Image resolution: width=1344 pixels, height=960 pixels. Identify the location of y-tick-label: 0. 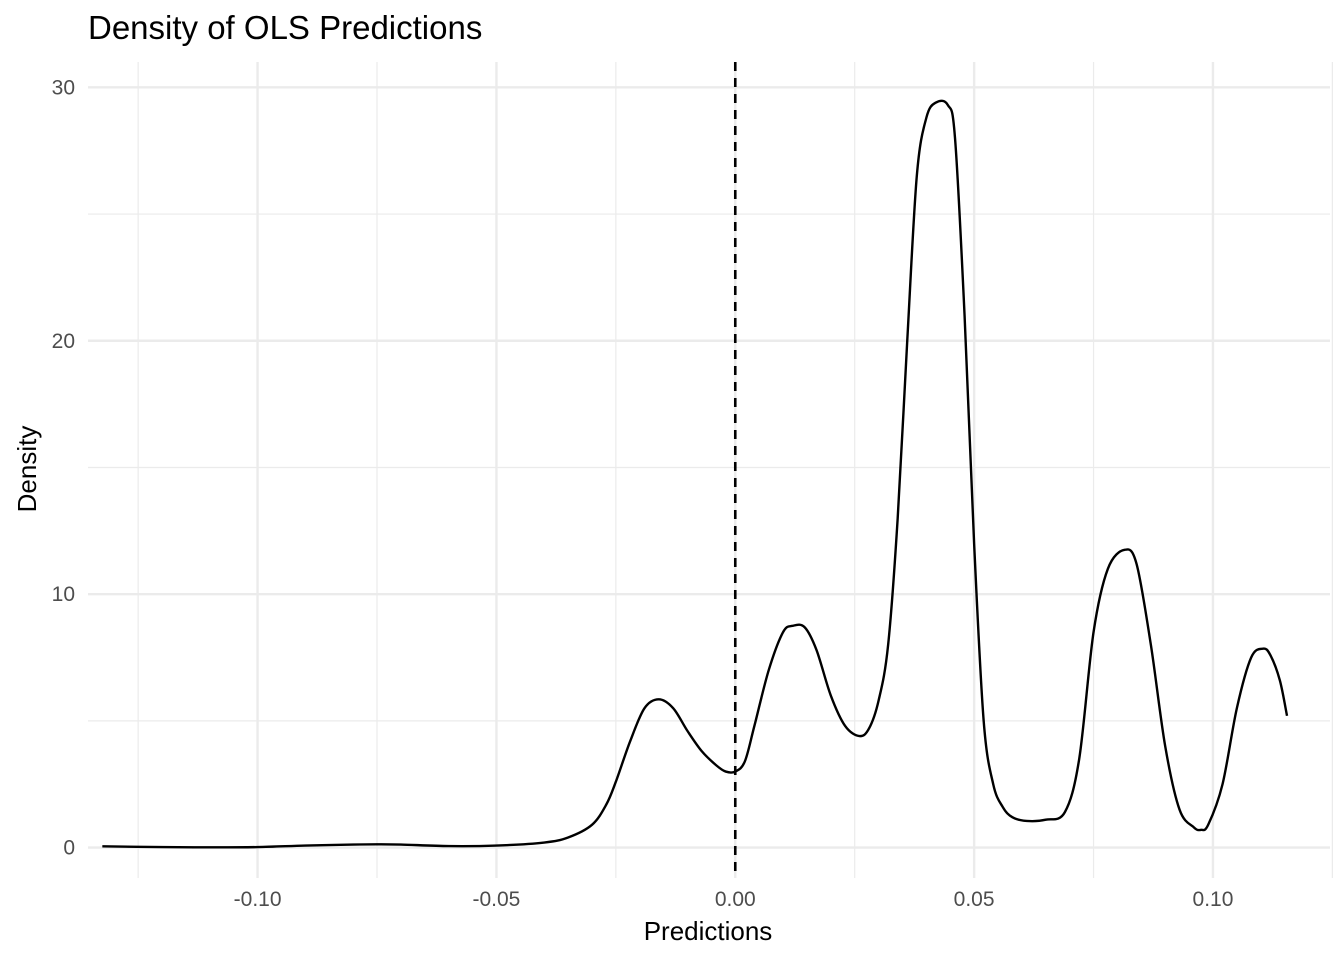
(69, 848).